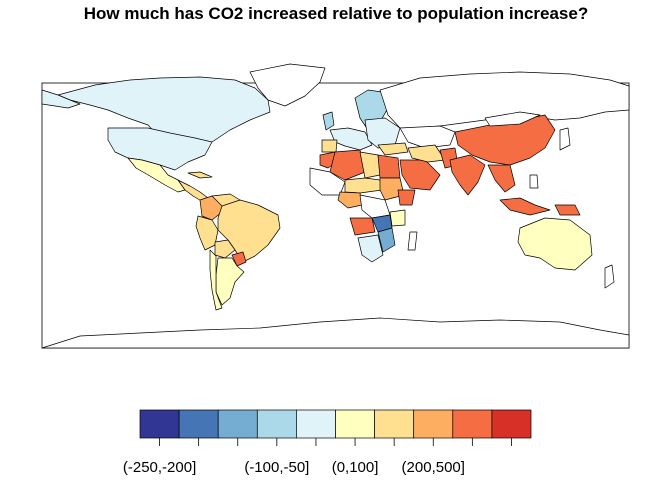  Describe the element at coordinates (335, 333) in the screenshot. I see `antarctica` at that location.